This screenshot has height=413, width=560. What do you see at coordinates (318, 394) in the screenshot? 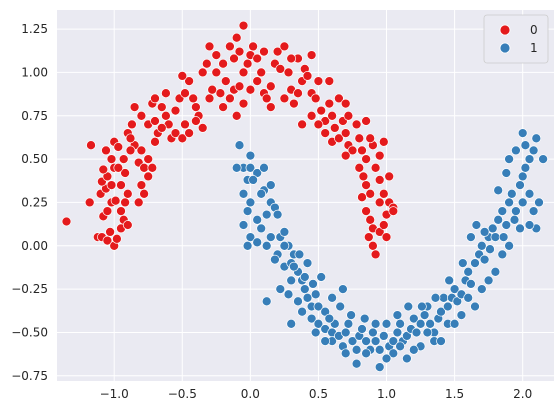
I see `x-tick-label: 0.5` at bounding box center [318, 394].